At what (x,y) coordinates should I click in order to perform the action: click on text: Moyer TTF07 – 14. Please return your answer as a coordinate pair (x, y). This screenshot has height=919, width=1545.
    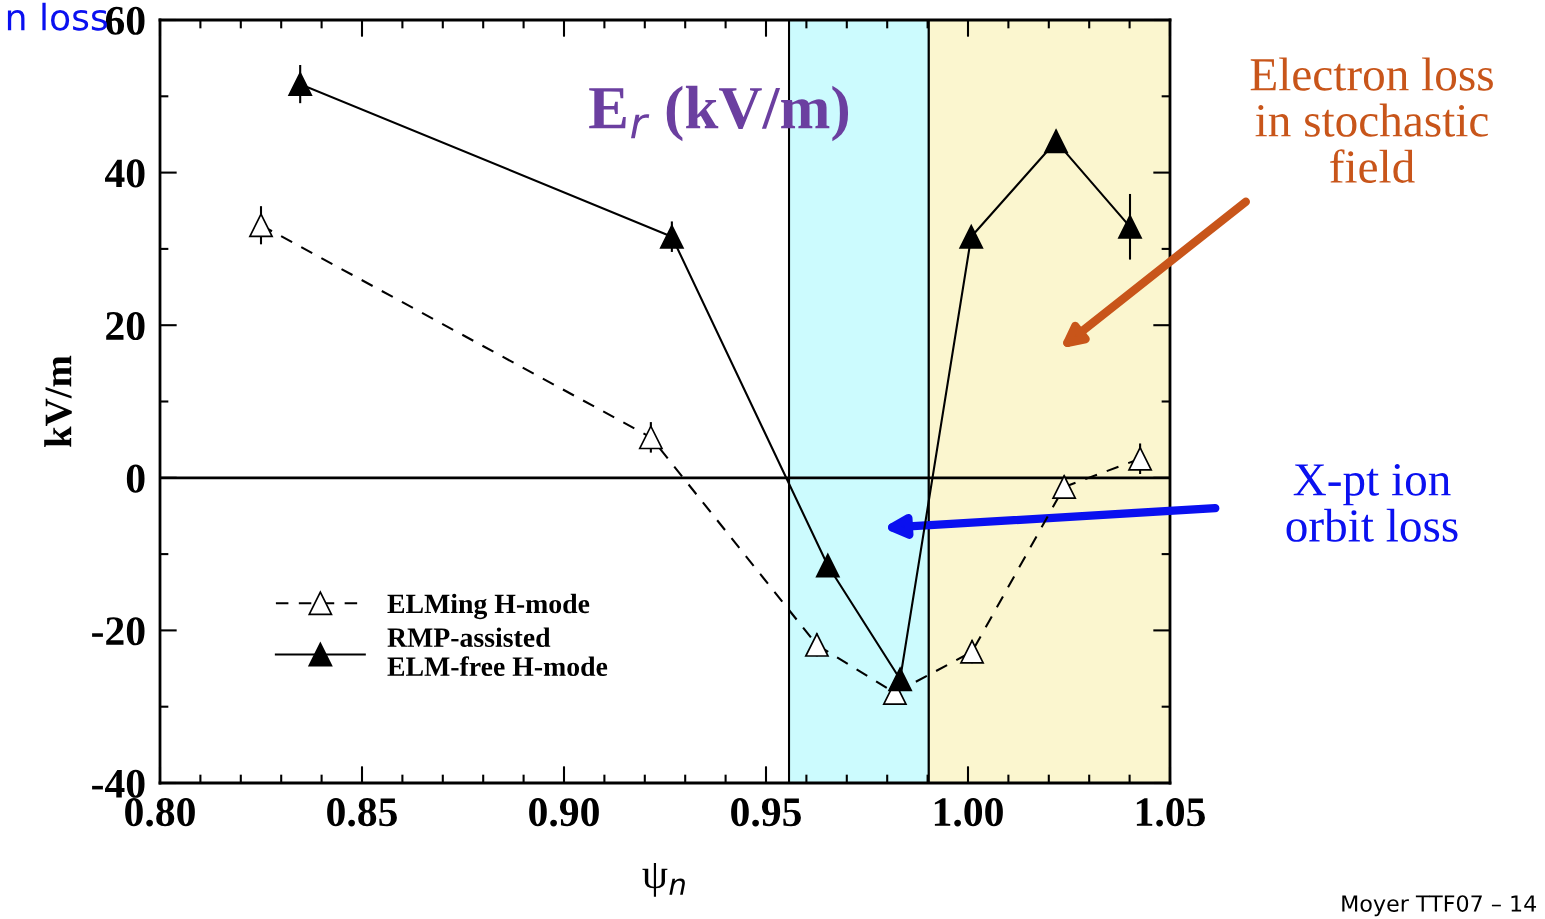
    Looking at the image, I should click on (1439, 906).